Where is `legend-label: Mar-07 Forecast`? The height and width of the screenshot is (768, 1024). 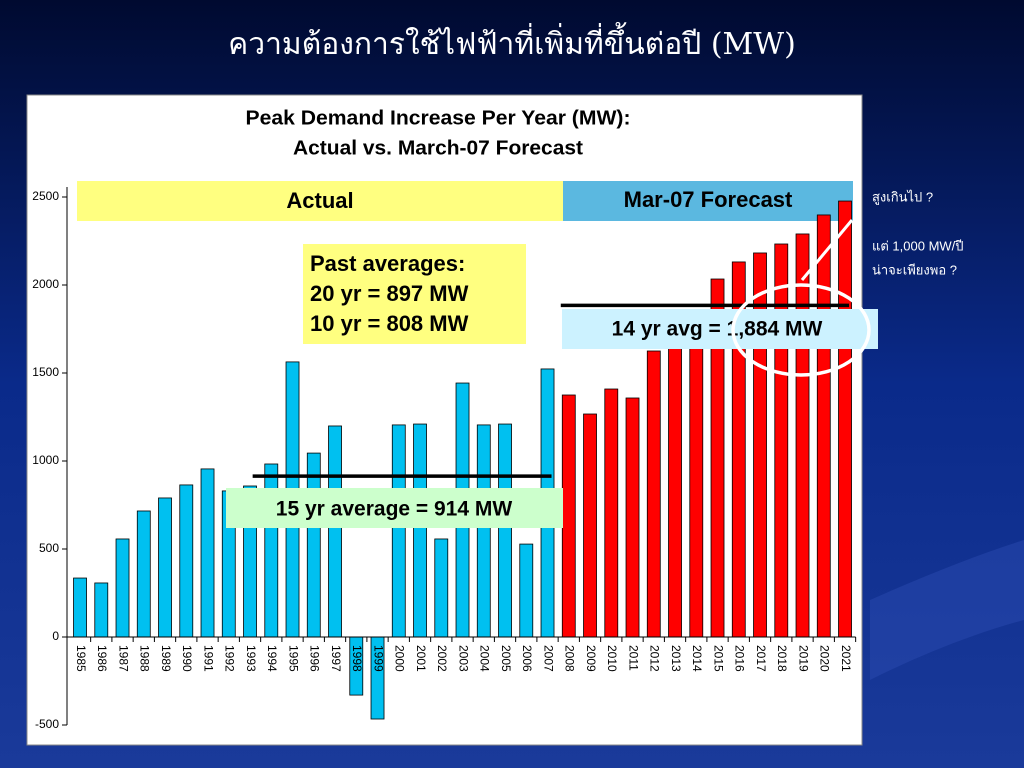
legend-label: Mar-07 Forecast is located at coordinates (708, 199).